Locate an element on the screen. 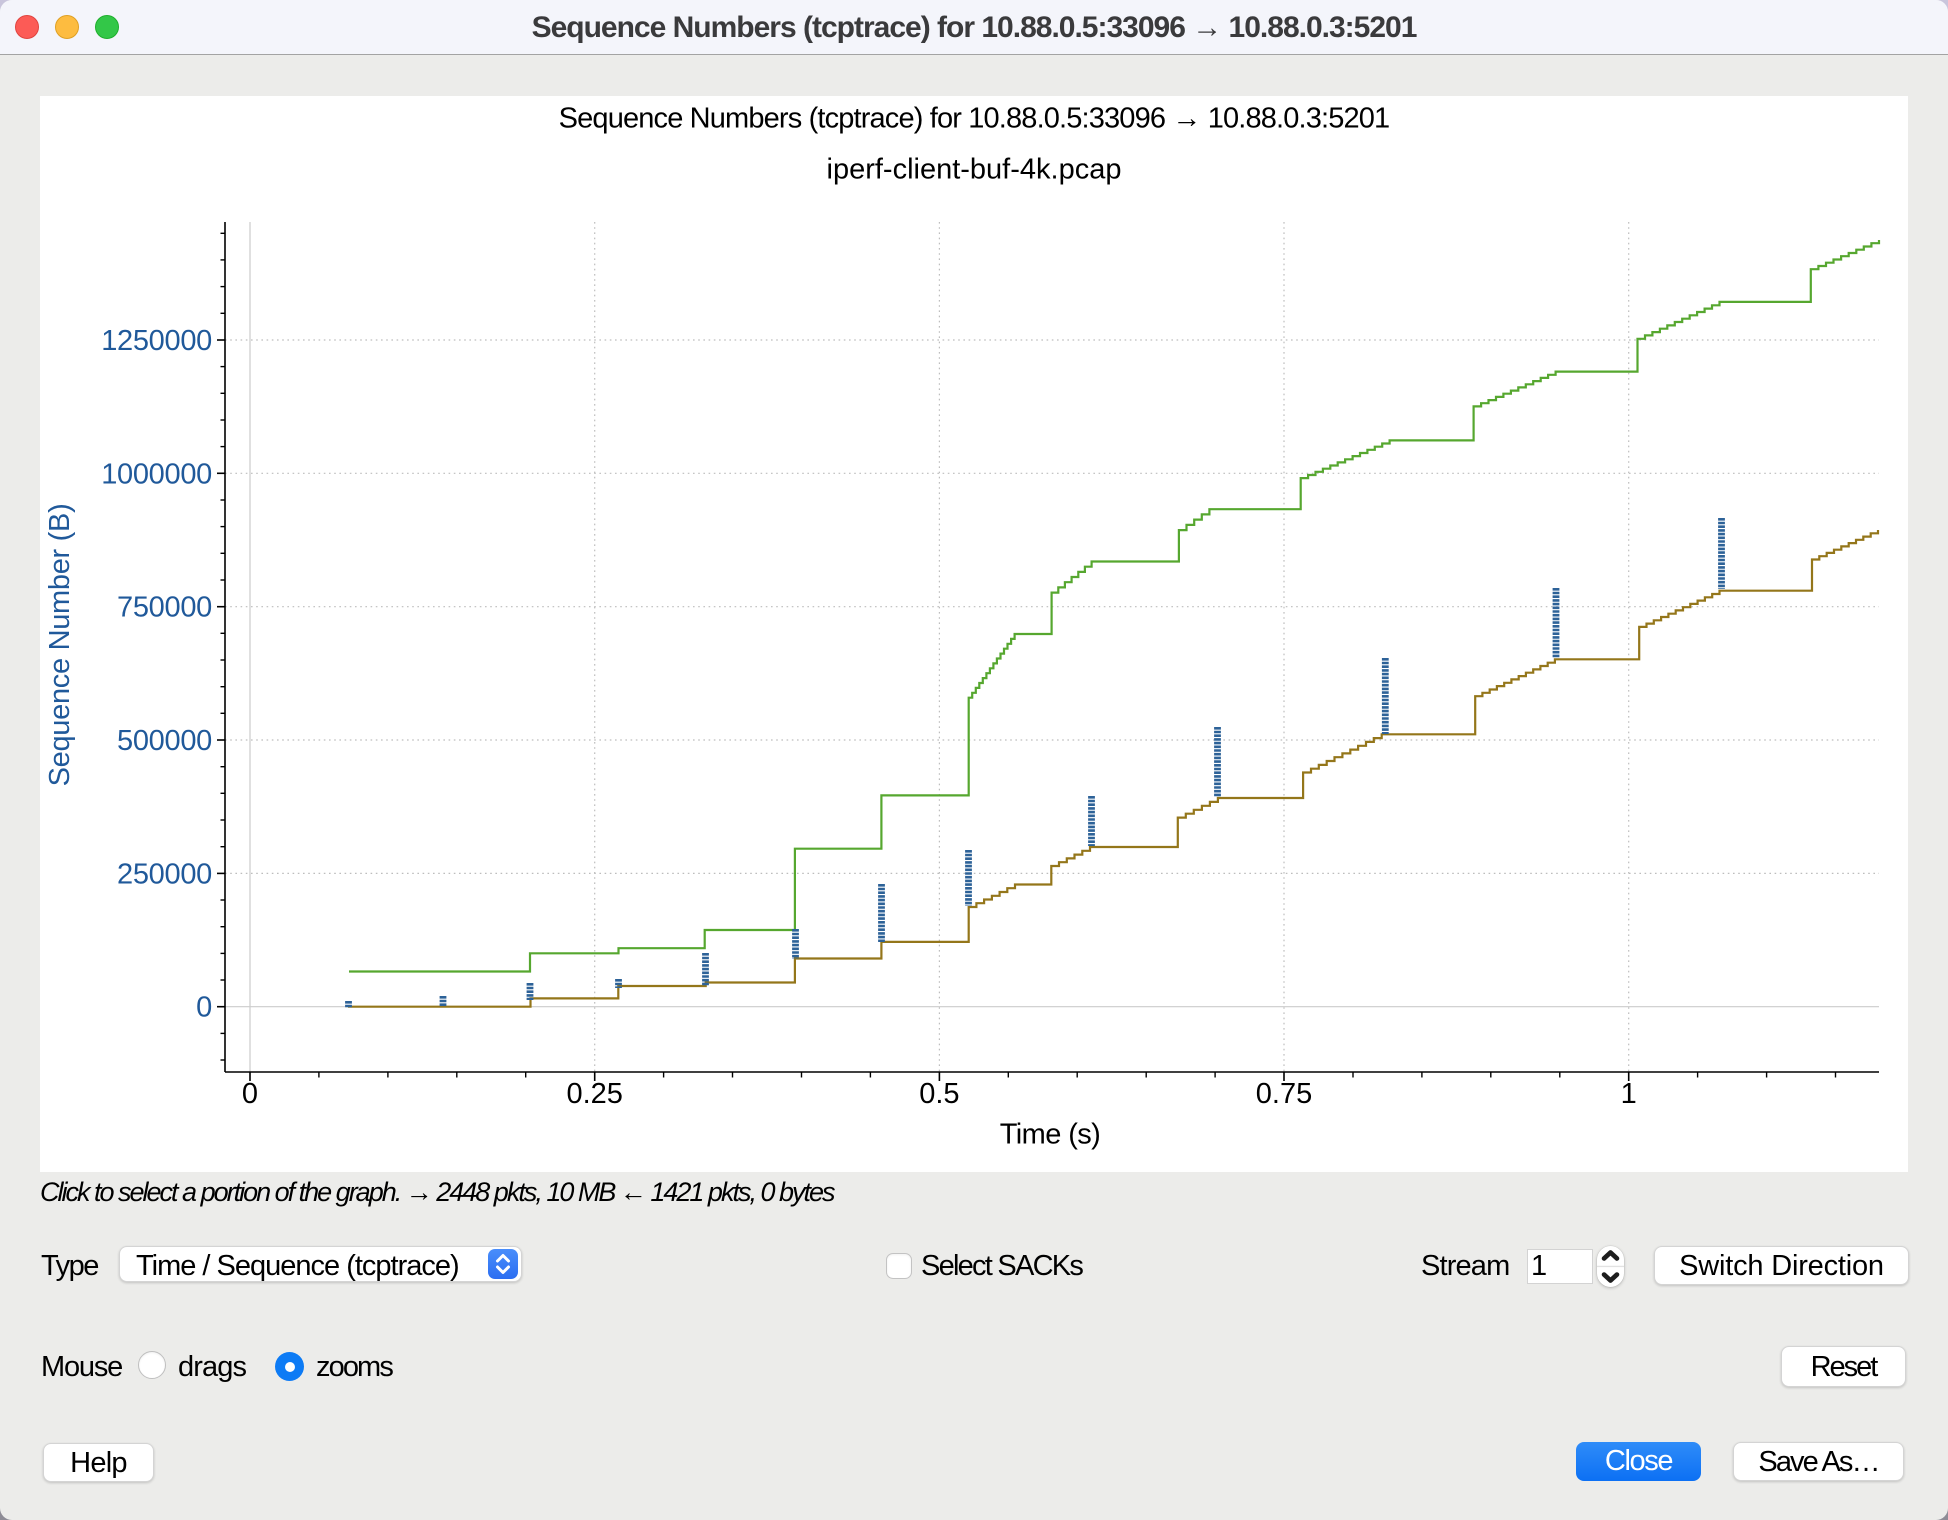 Image resolution: width=1948 pixels, height=1520 pixels. svg-text: 1000000 is located at coordinates (156, 474).